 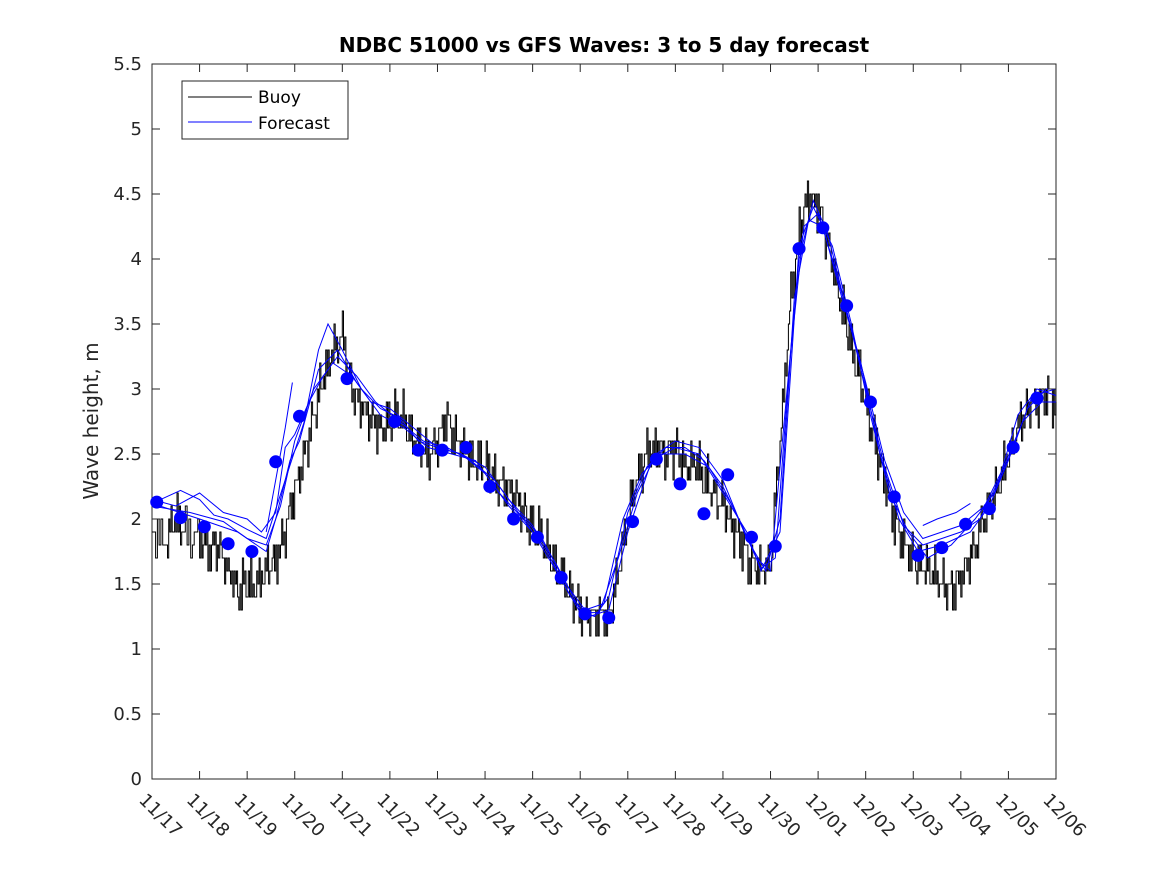 What do you see at coordinates (127, 64) in the screenshot?
I see `y-tick-label: 5.5` at bounding box center [127, 64].